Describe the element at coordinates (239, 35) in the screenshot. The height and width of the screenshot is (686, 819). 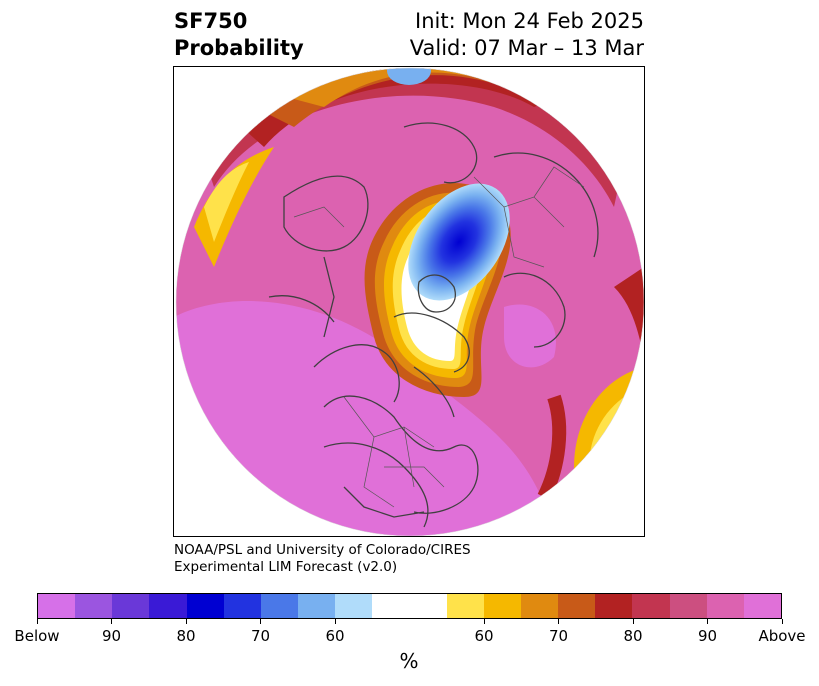
I see `title-left: SF750 Probability` at that location.